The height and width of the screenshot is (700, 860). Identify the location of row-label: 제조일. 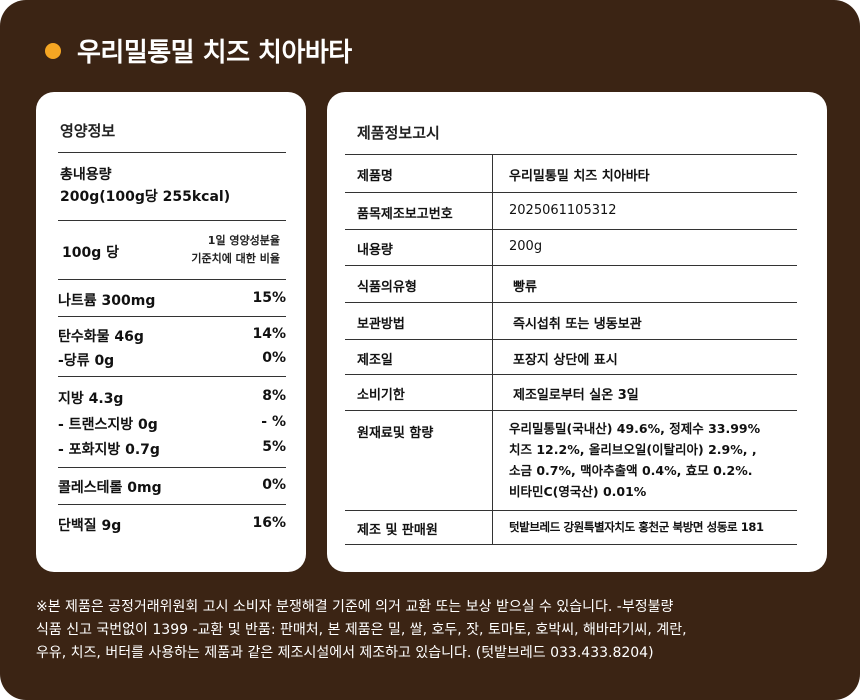
(375, 360).